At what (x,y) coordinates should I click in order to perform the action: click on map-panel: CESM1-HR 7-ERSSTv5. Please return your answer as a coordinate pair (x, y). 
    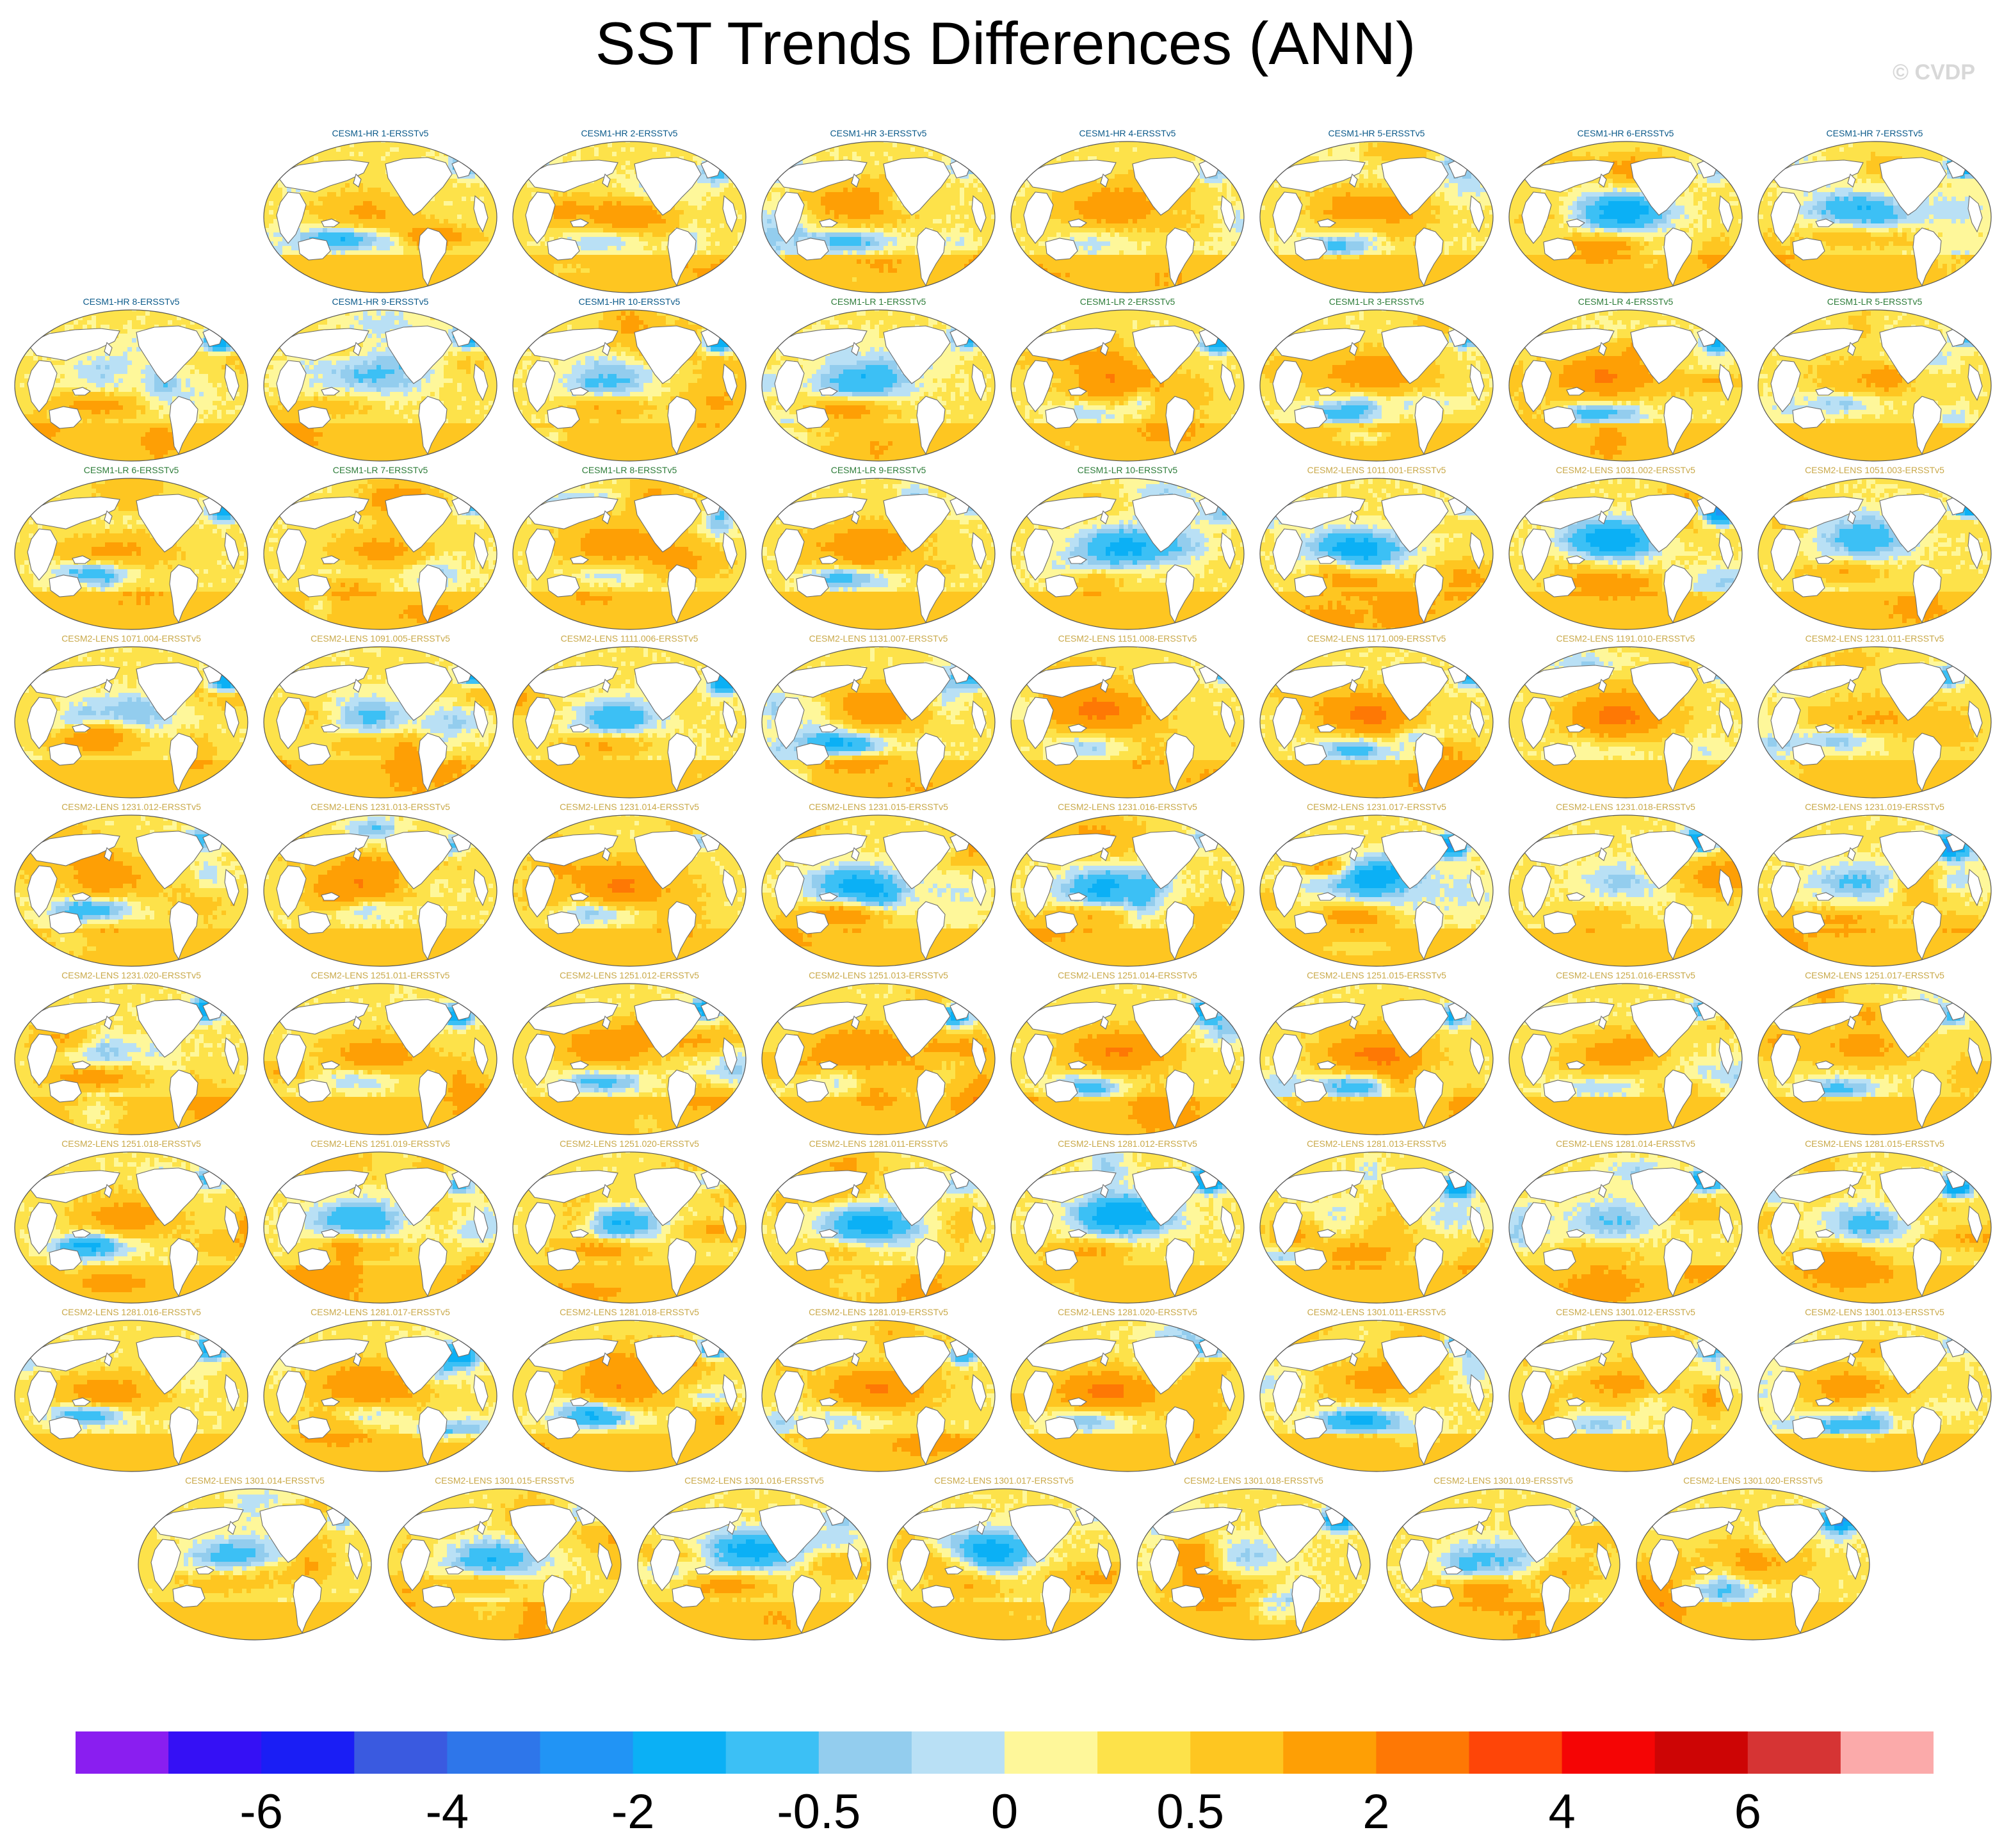
    Looking at the image, I should click on (1874, 212).